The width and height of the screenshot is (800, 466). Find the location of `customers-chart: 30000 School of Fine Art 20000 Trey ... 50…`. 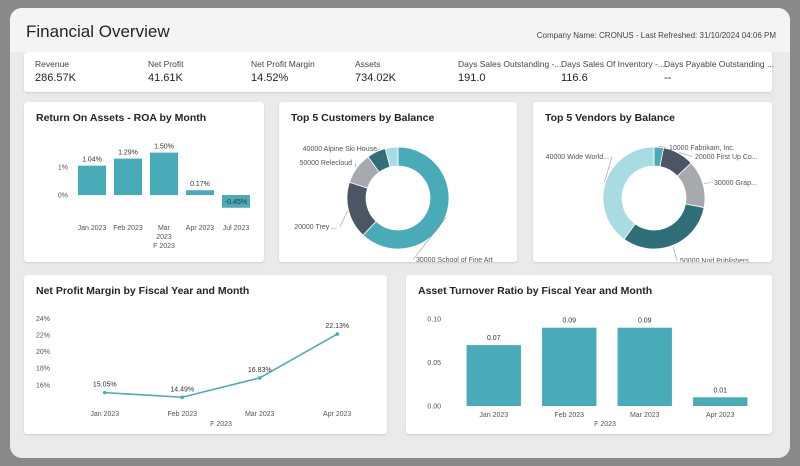

customers-chart: 30000 School of Fine Art 20000 Trey ... 50… is located at coordinates (393, 204).